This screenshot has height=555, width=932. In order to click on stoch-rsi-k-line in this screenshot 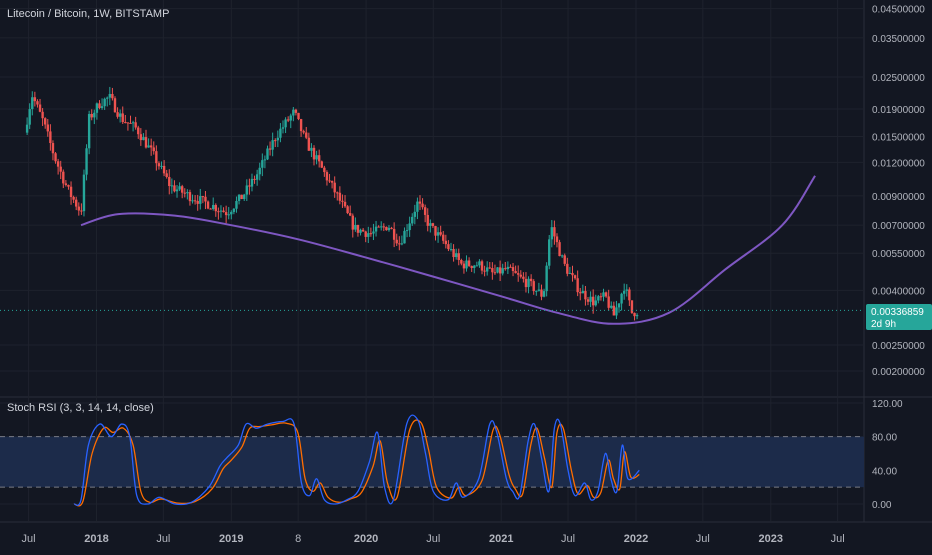, I will do `click(356, 460)`.